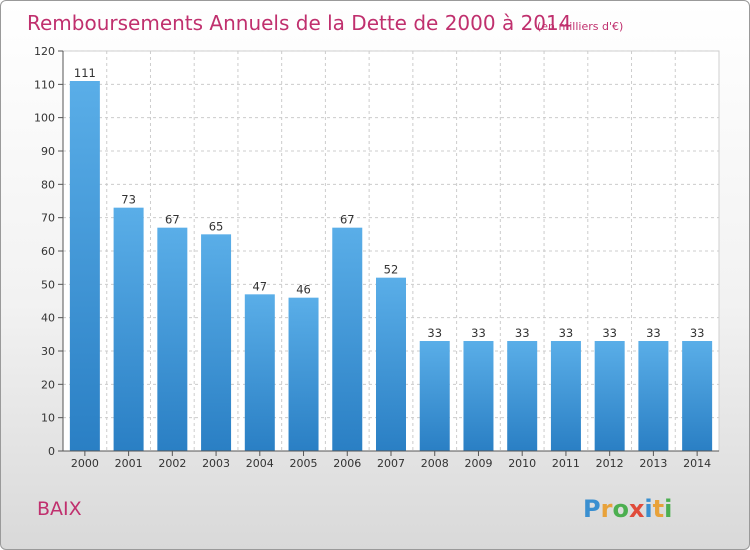  What do you see at coordinates (48, 384) in the screenshot?
I see `y-tick-label: 20` at bounding box center [48, 384].